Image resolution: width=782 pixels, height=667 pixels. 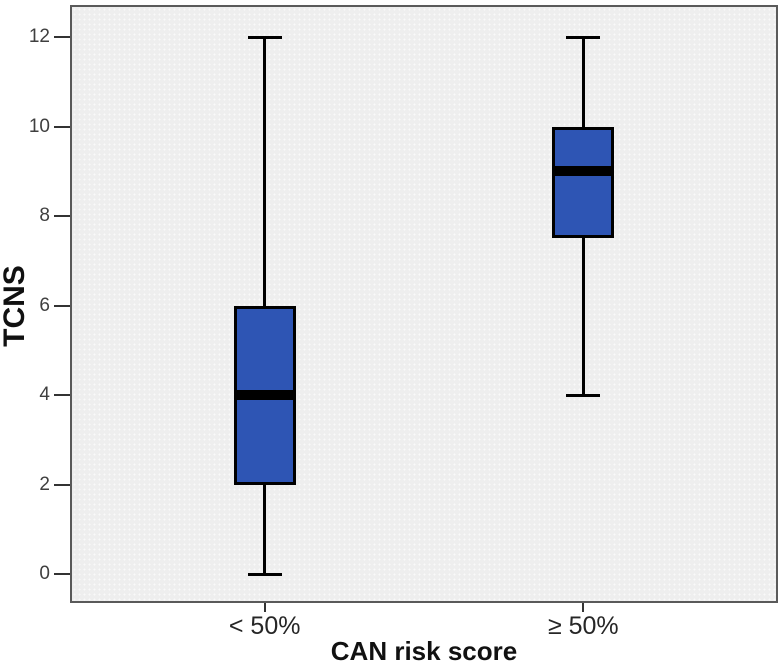 I want to click on y-tick-label: 4, so click(x=44, y=394).